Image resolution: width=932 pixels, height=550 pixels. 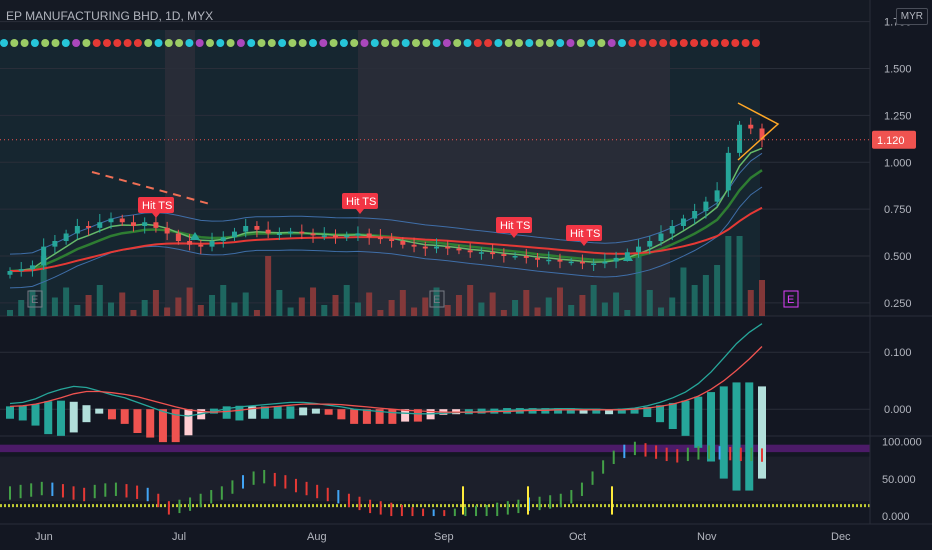 What do you see at coordinates (902, 443) in the screenshot?
I see `y-tick-label: 100.000` at bounding box center [902, 443].